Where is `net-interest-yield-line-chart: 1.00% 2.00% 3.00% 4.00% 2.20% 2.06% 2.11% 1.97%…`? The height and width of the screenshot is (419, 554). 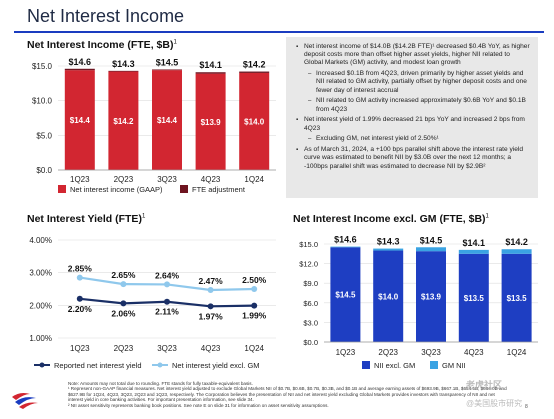 net-interest-yield-line-chart: 1.00% 2.00% 3.00% 4.00% 2.20% 2.06% 2.11% 1.97%… is located at coordinates (152, 303).